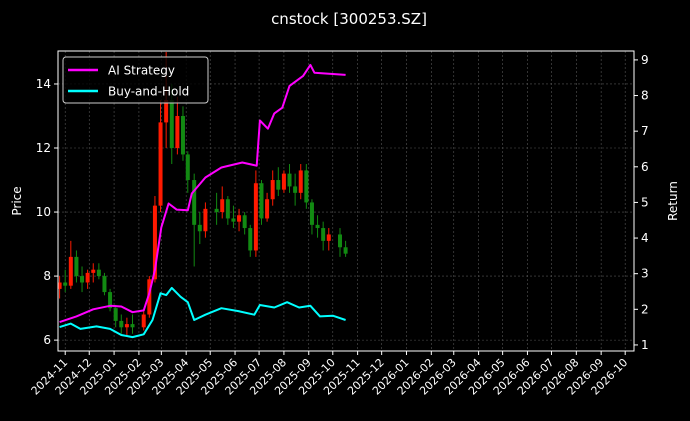  Describe the element at coordinates (645, 131) in the screenshot. I see `y-tick-label-right: 7` at that location.